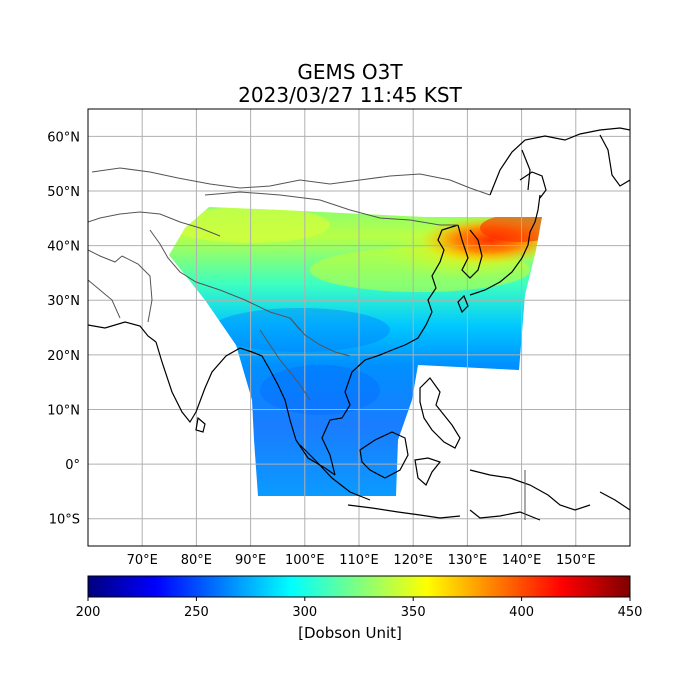 The image size is (700, 700). Describe the element at coordinates (350, 72) in the screenshot. I see `map-title: GEMS O3T` at that location.